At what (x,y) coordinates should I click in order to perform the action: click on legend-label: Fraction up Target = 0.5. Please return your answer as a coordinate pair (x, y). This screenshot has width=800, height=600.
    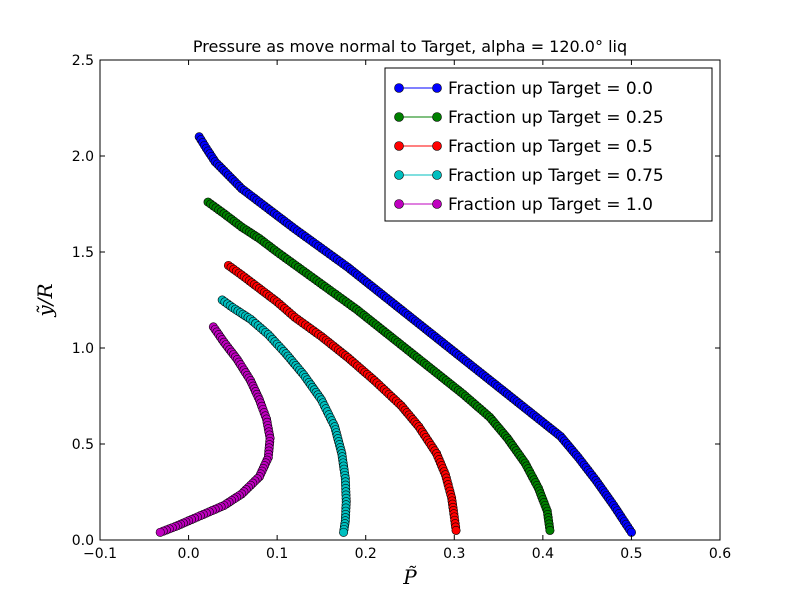
    Looking at the image, I should click on (550, 147).